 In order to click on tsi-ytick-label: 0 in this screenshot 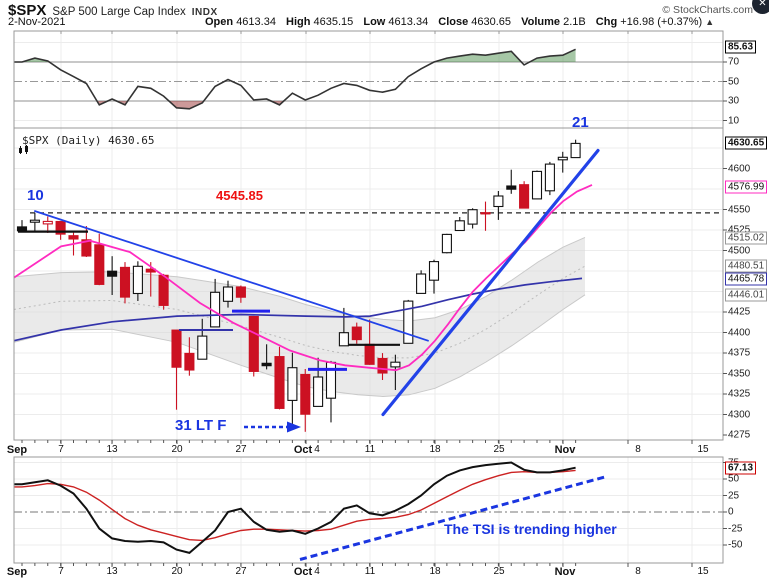, I will do `click(731, 512)`.